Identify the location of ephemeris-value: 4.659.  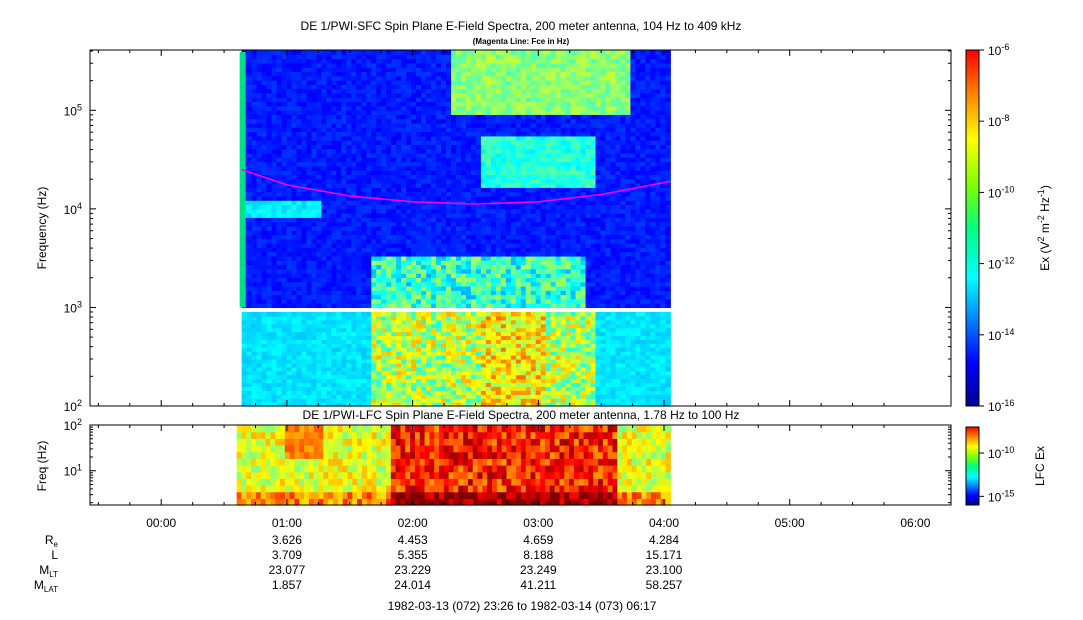
(538, 540).